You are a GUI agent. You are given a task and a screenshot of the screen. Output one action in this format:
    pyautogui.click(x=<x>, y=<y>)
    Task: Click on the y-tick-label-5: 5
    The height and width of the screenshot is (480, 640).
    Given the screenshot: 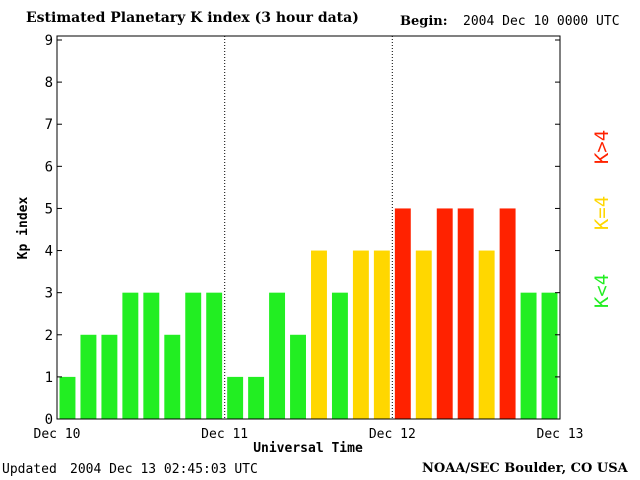 What is the action you would take?
    pyautogui.click(x=49, y=209)
    